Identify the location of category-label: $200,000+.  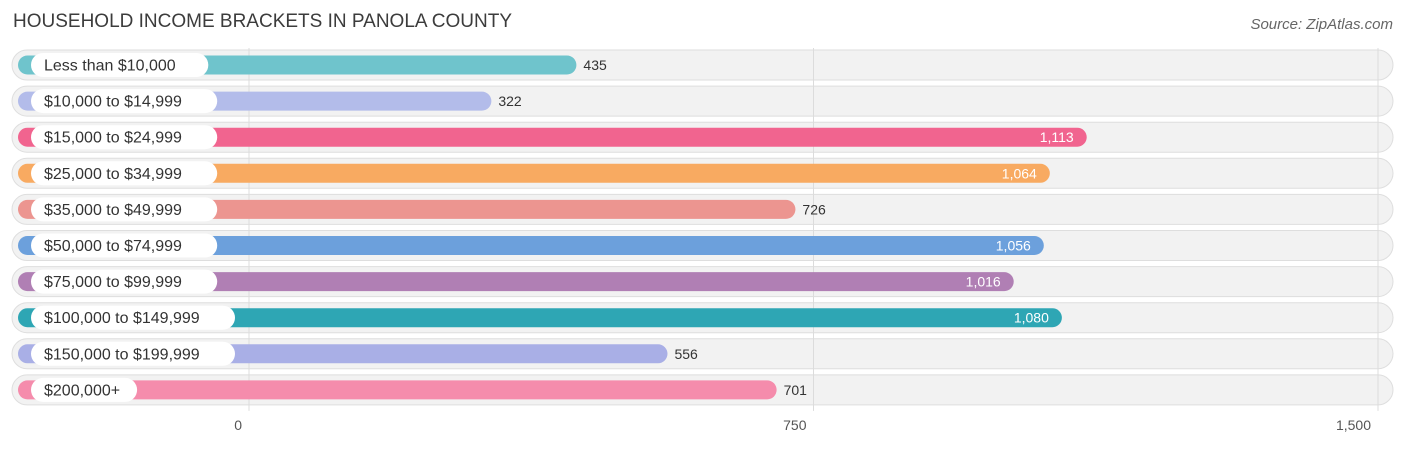
(82, 390).